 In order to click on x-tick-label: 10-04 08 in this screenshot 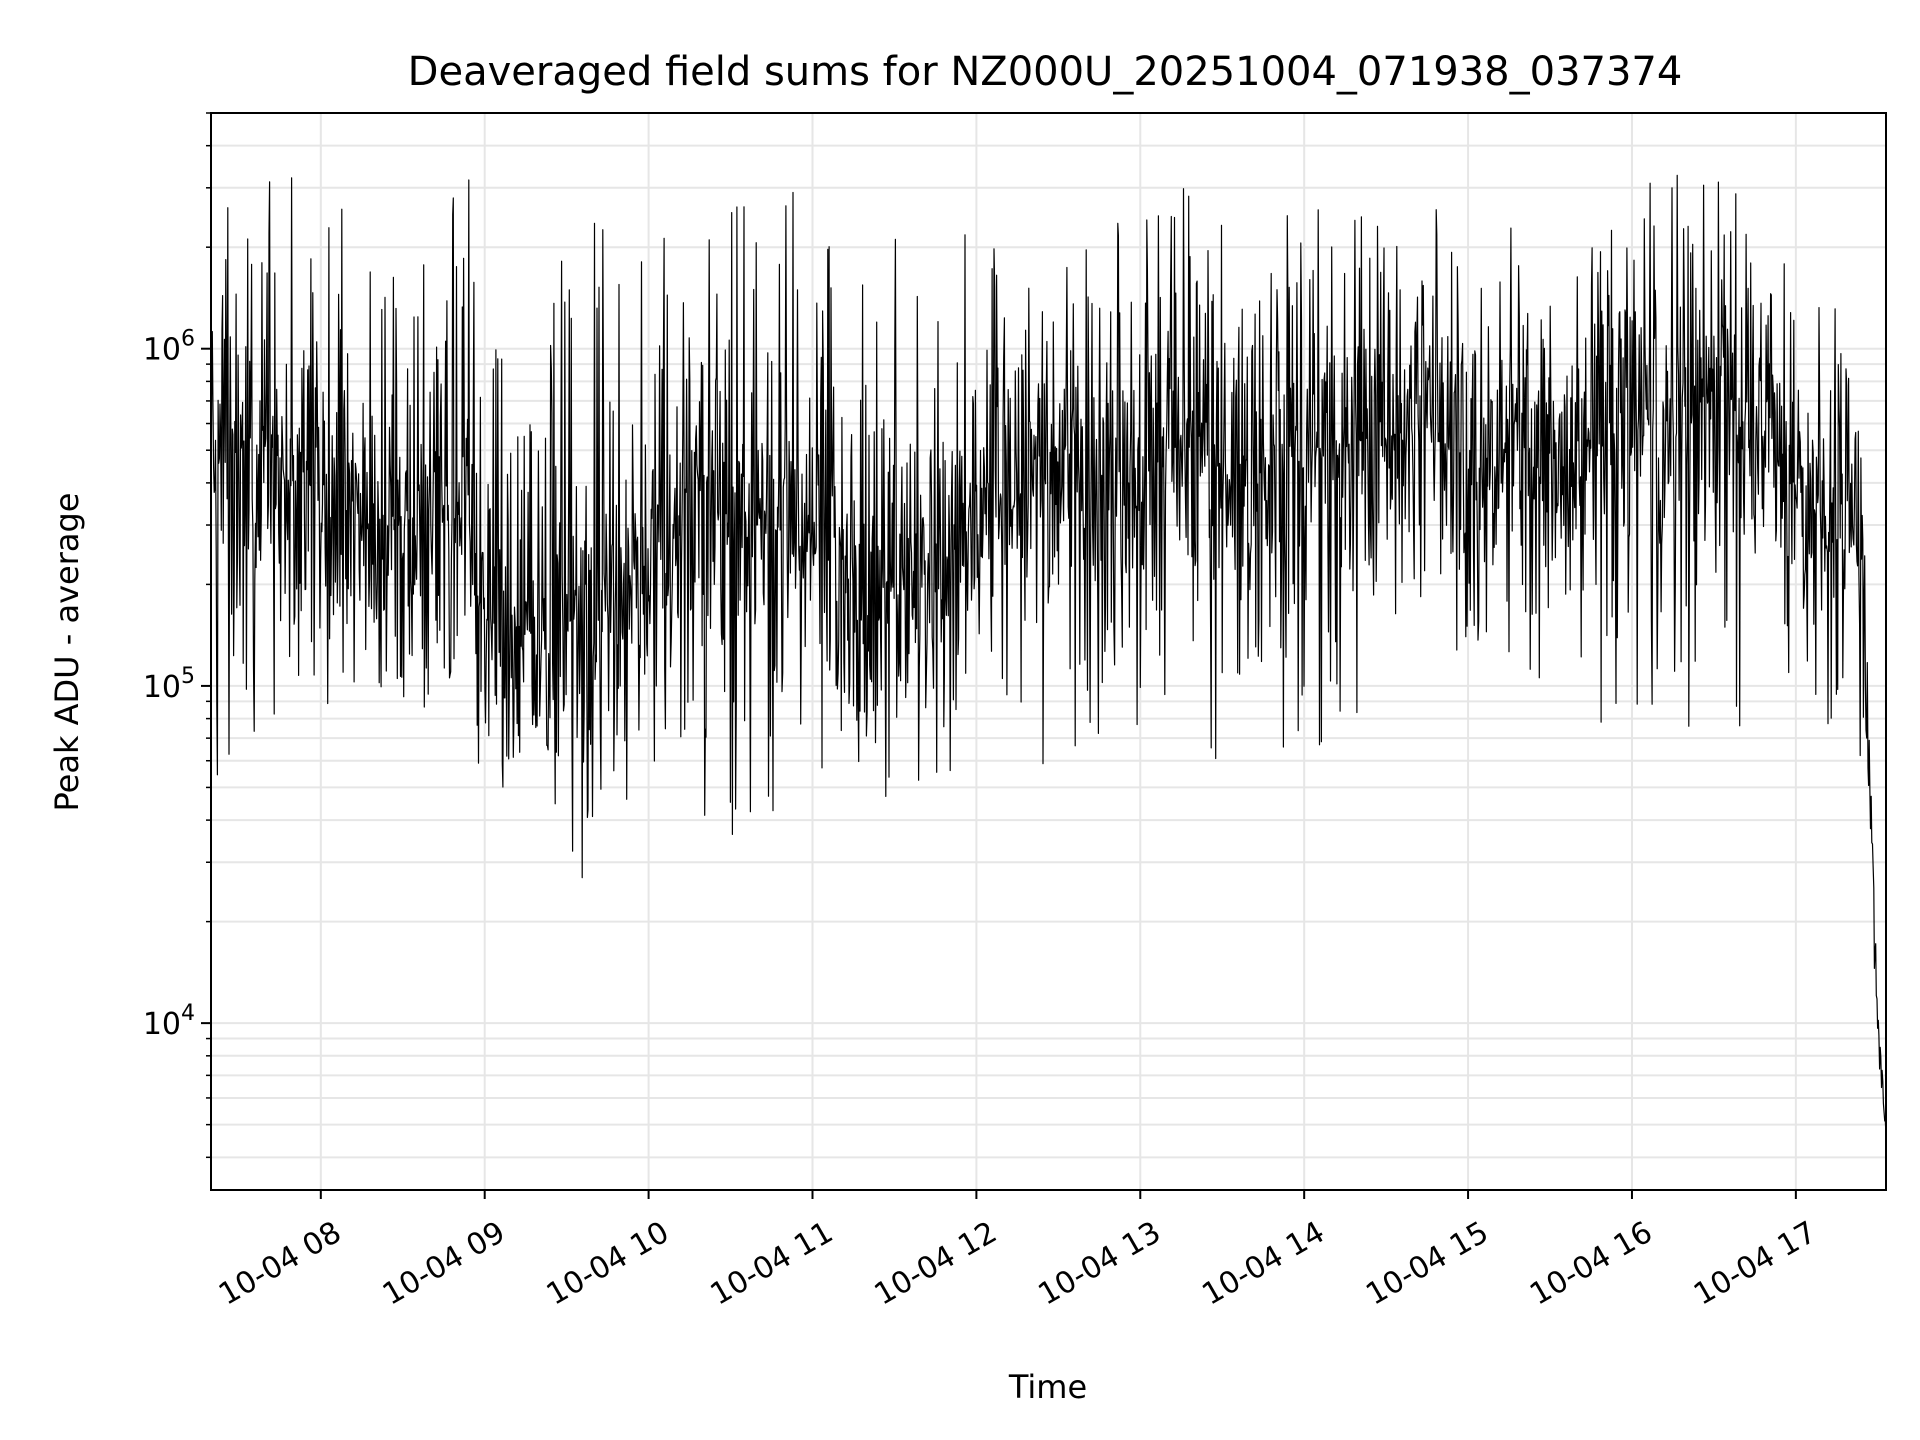, I will do `click(280, 1264)`.